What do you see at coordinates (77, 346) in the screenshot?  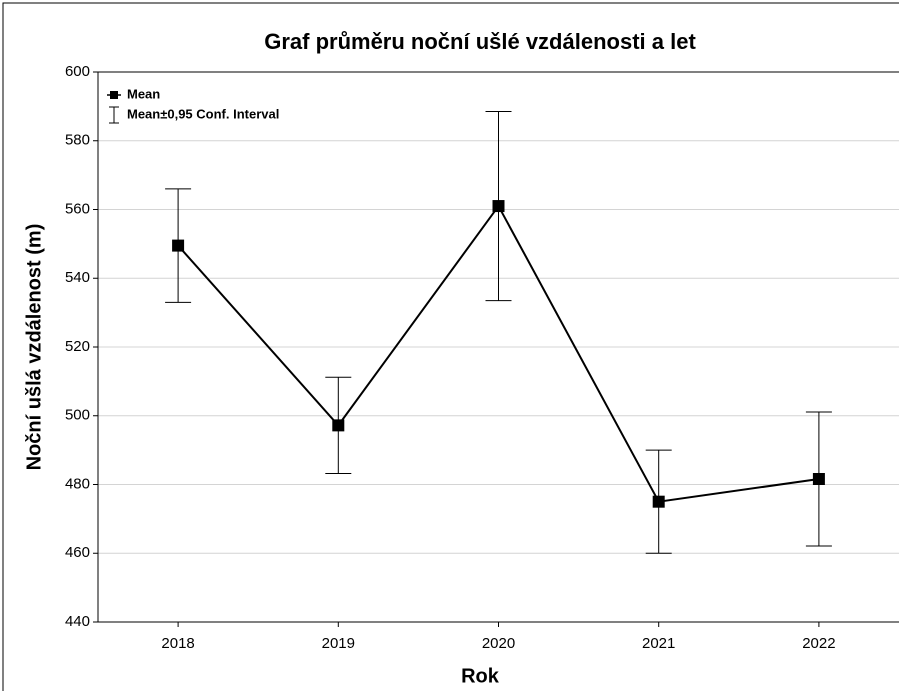 I see `y-tick-label: 520` at bounding box center [77, 346].